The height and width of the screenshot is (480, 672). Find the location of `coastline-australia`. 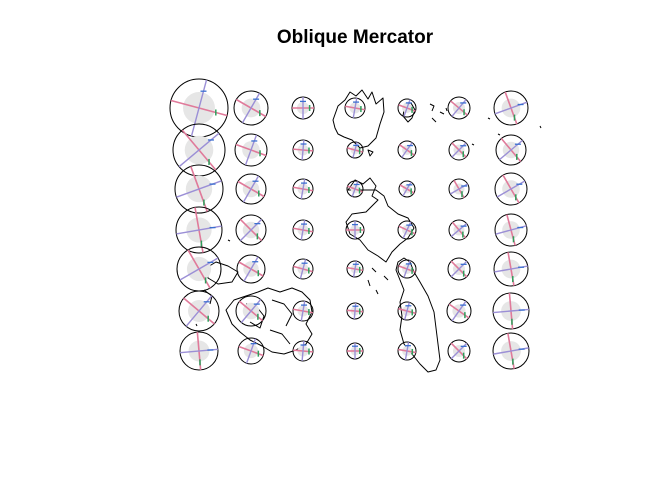

coastline-australia is located at coordinates (358, 119).